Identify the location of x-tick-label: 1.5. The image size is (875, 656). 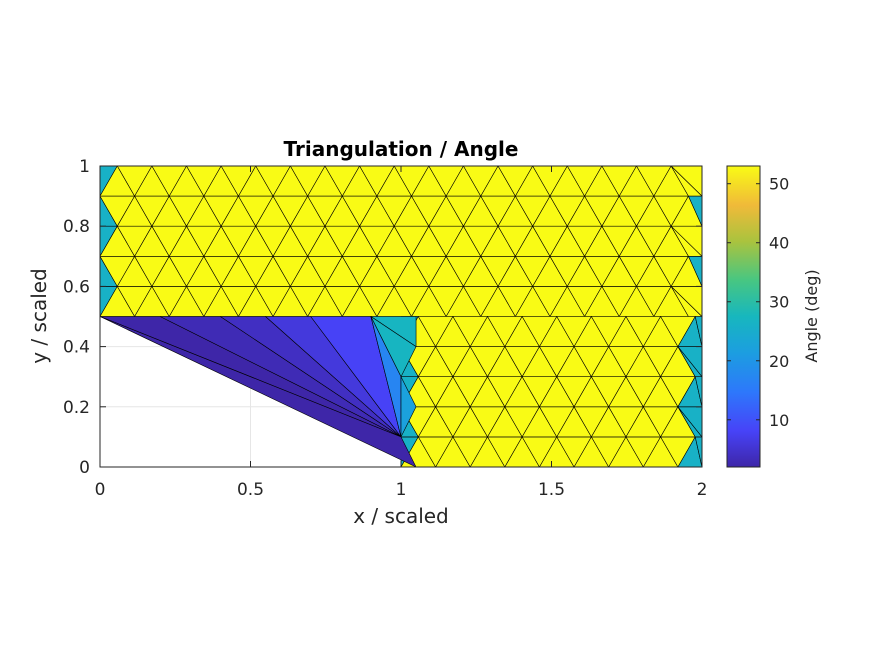
(551, 490).